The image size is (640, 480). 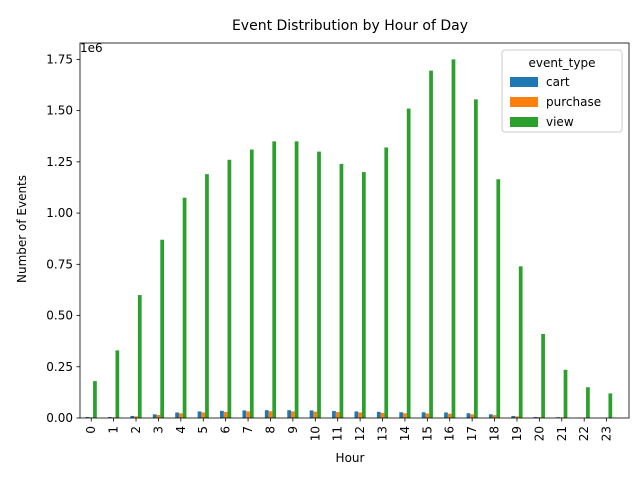 What do you see at coordinates (315, 433) in the screenshot?
I see `x-tick-label: 10` at bounding box center [315, 433].